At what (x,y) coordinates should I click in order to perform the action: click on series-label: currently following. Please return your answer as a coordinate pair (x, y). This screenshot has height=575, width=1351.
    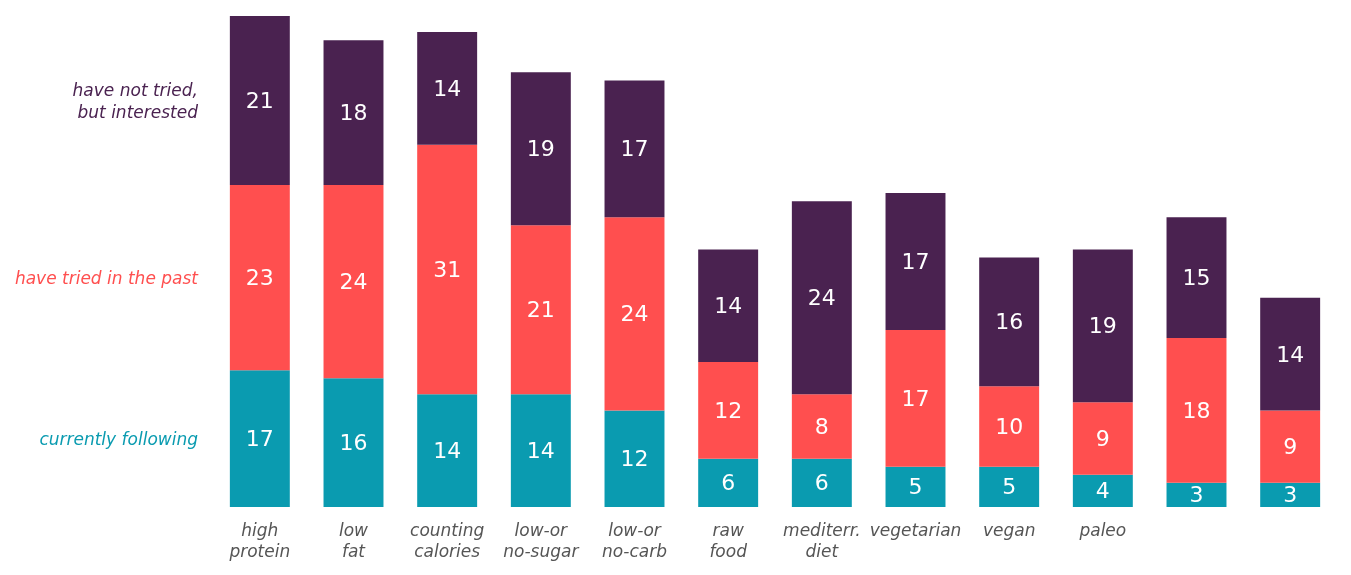
    Looking at the image, I should click on (119, 438).